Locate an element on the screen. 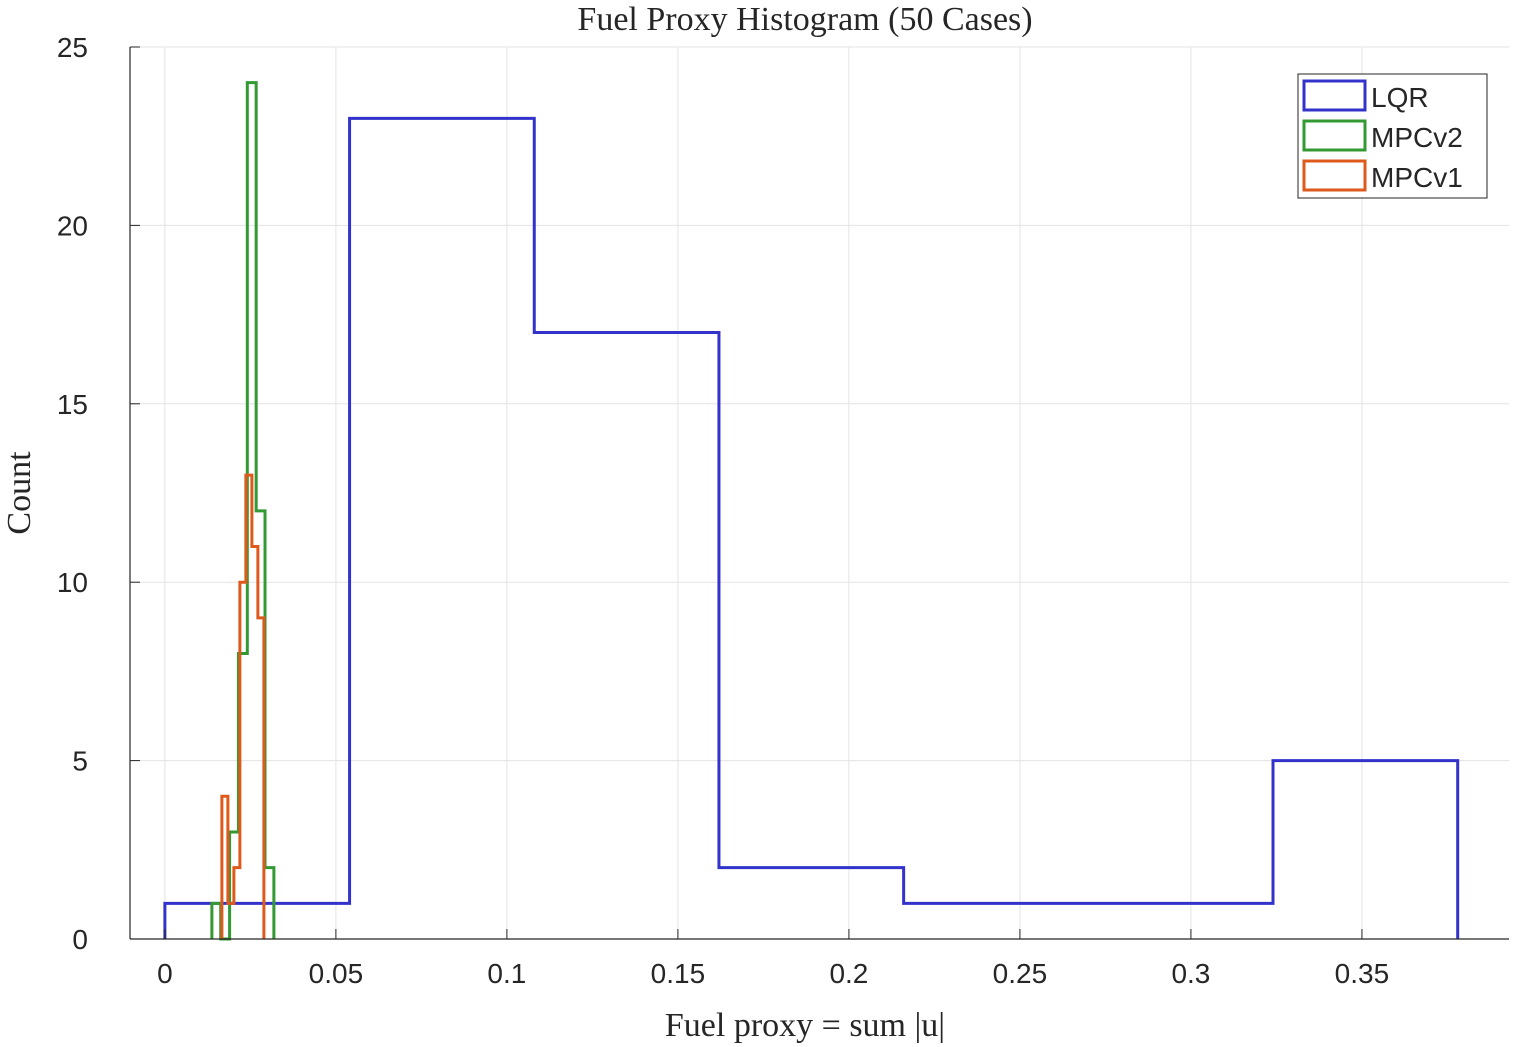 The height and width of the screenshot is (1047, 1513). legend-label: LQR is located at coordinates (1400, 97).